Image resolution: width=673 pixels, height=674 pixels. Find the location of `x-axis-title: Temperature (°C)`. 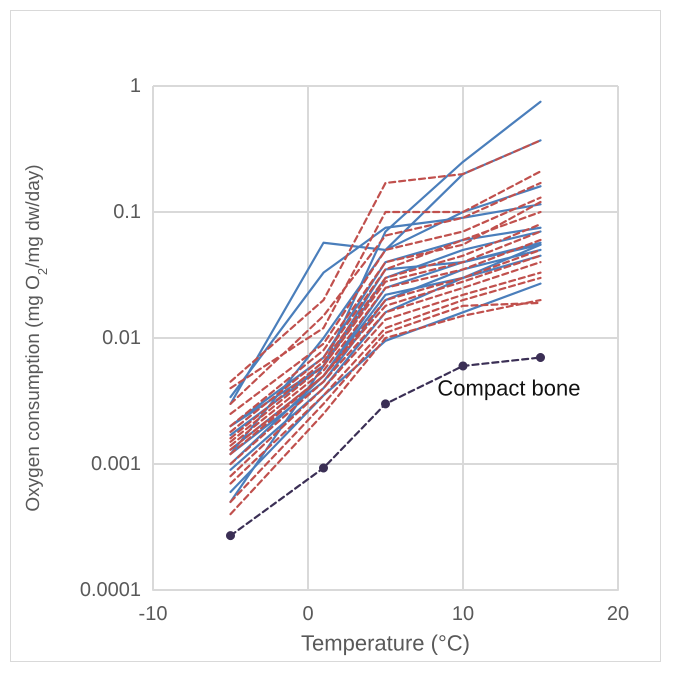

x-axis-title: Temperature (°C) is located at coordinates (385, 643).